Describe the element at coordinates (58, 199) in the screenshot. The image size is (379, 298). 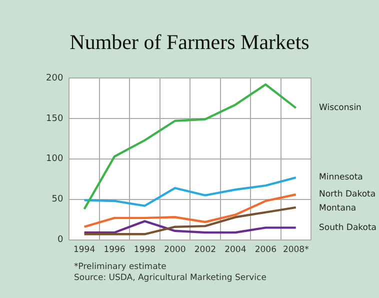
I see `y-tick-label: 50` at that location.